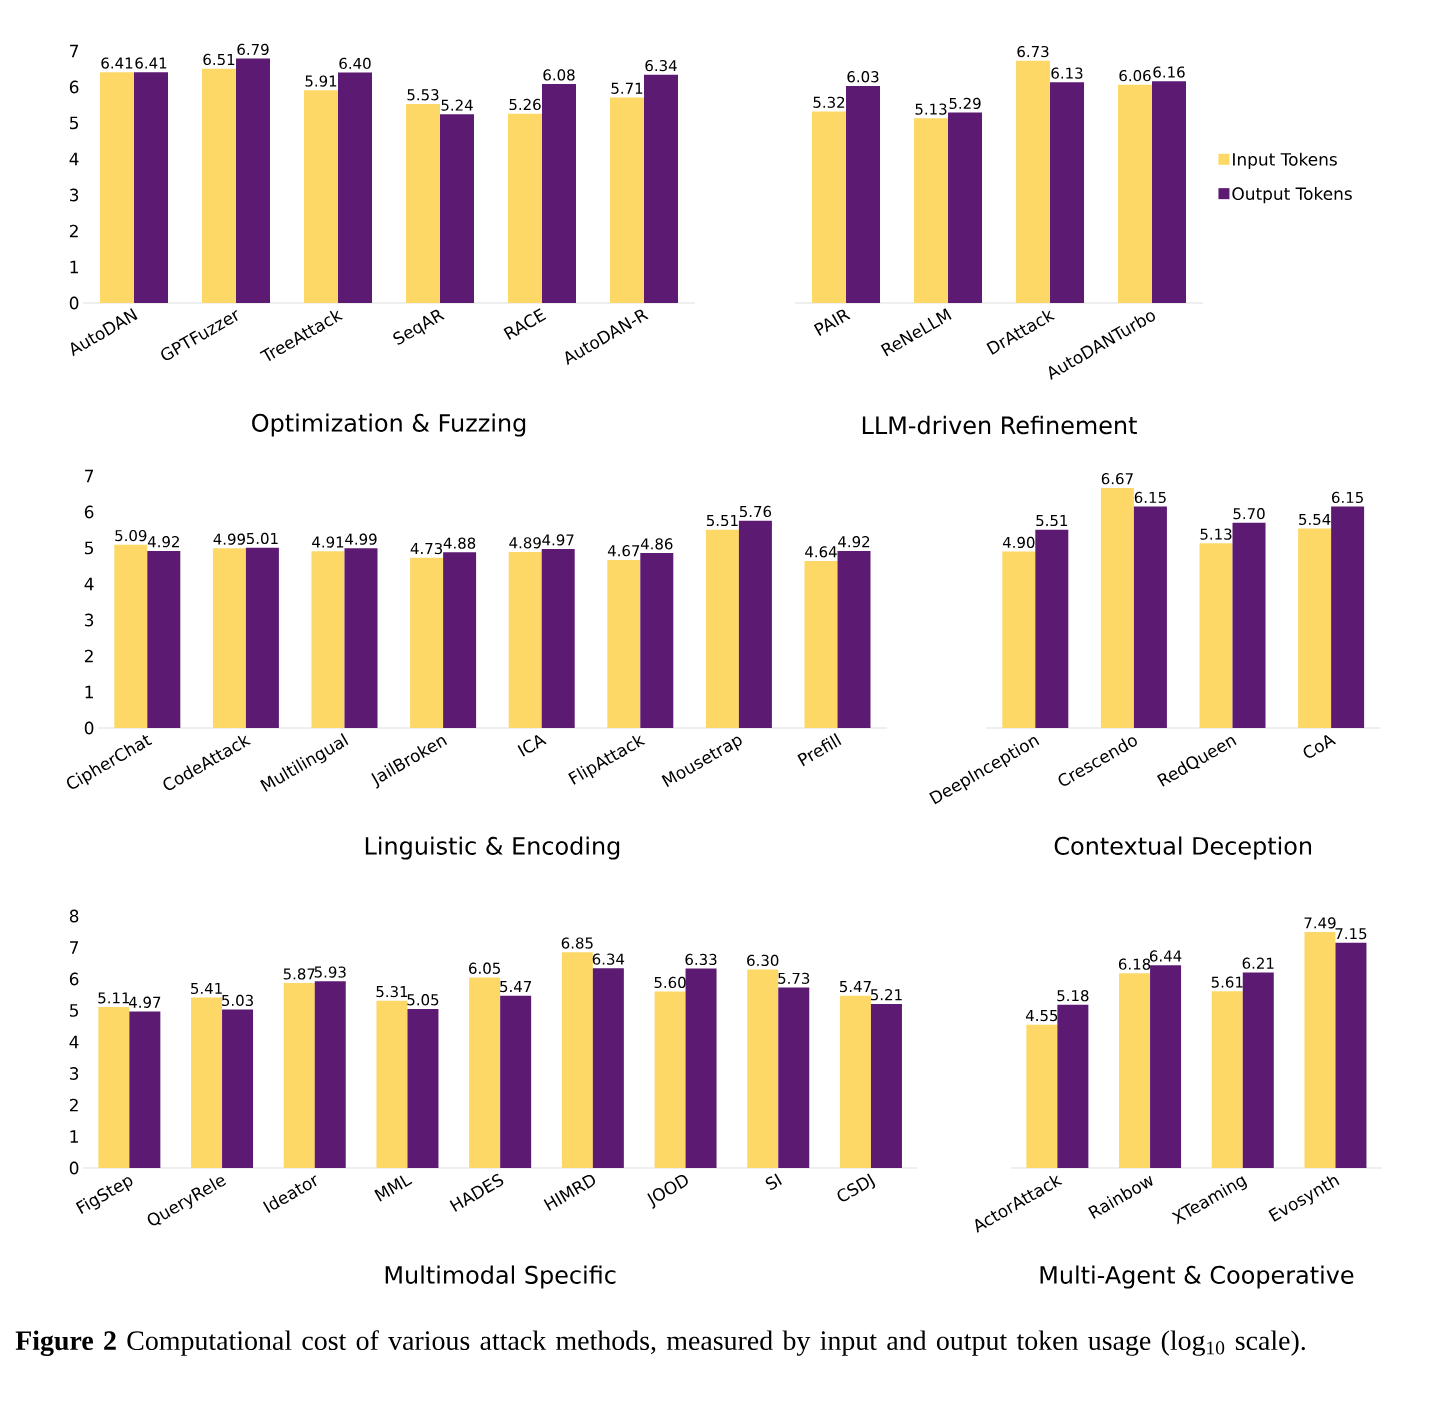  What do you see at coordinates (1018, 542) in the screenshot?
I see `data-label: 4.90` at bounding box center [1018, 542].